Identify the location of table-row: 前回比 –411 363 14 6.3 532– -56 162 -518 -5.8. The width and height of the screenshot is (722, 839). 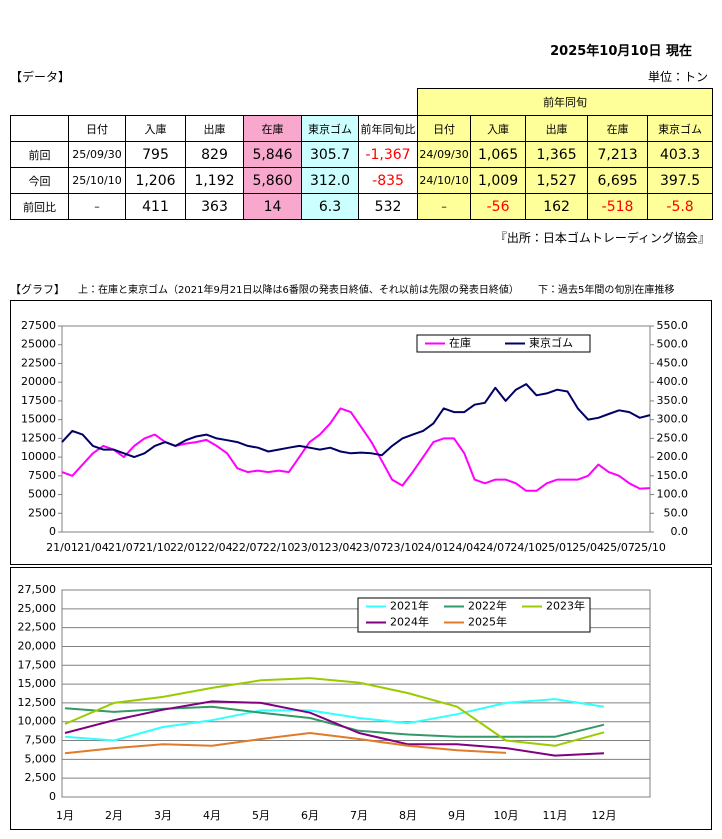
(362, 206).